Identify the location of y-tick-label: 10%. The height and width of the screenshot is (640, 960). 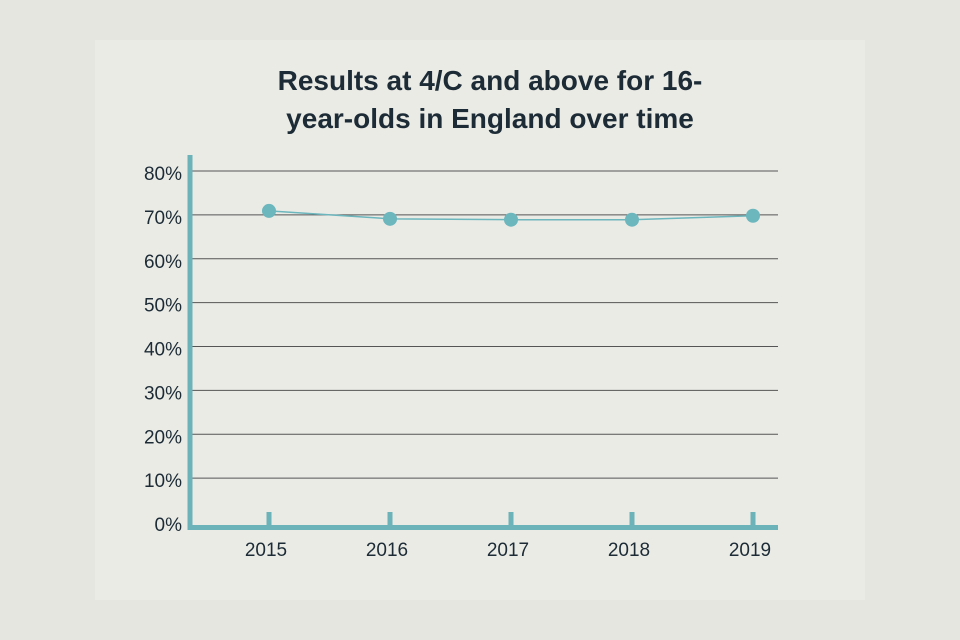
(163, 481).